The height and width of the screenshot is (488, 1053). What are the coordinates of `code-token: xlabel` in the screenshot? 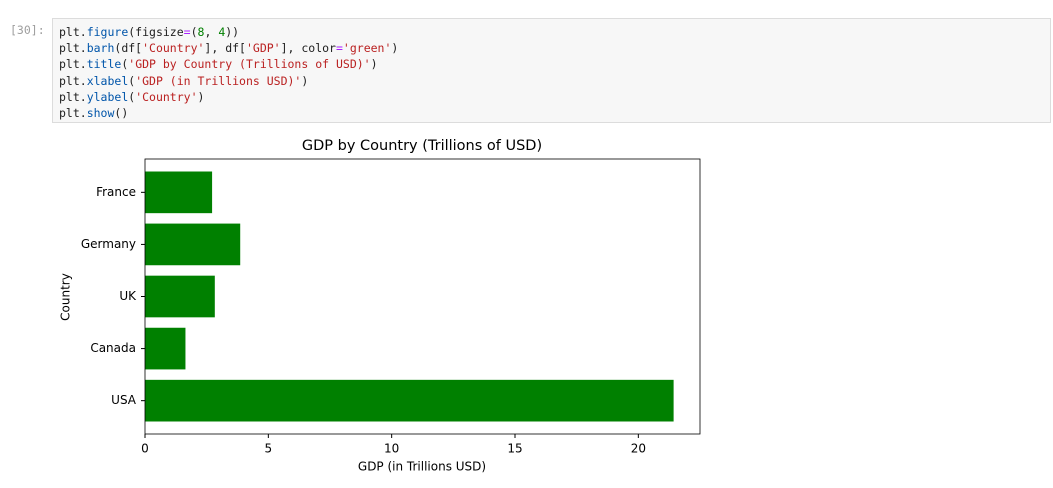 It's located at (107, 80).